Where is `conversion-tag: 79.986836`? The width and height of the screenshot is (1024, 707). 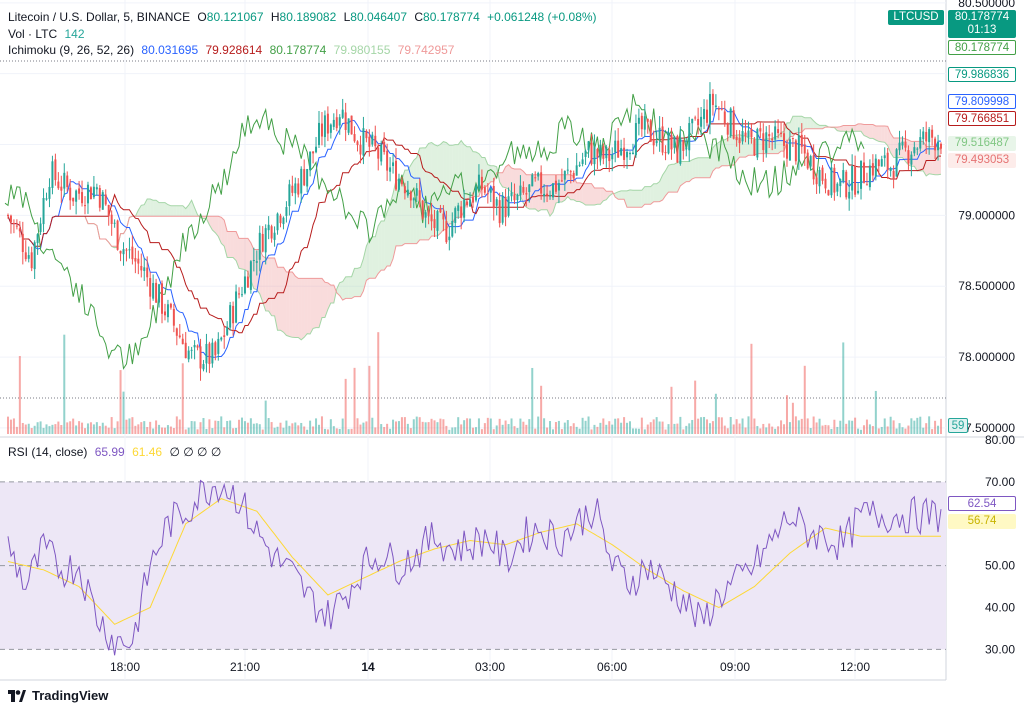
conversion-tag: 79.986836 is located at coordinates (982, 74).